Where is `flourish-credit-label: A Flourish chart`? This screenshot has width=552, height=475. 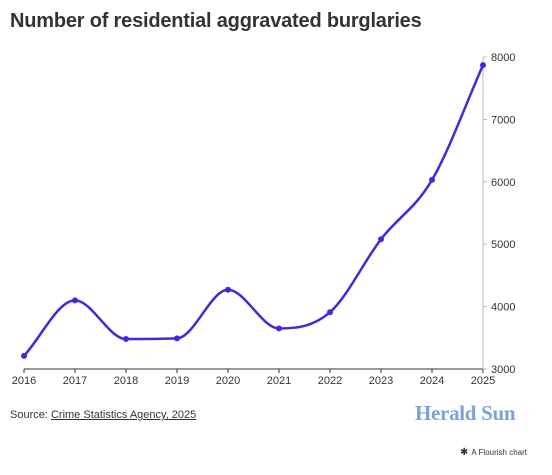 flourish-credit-label: A Flourish chart is located at coordinates (499, 452).